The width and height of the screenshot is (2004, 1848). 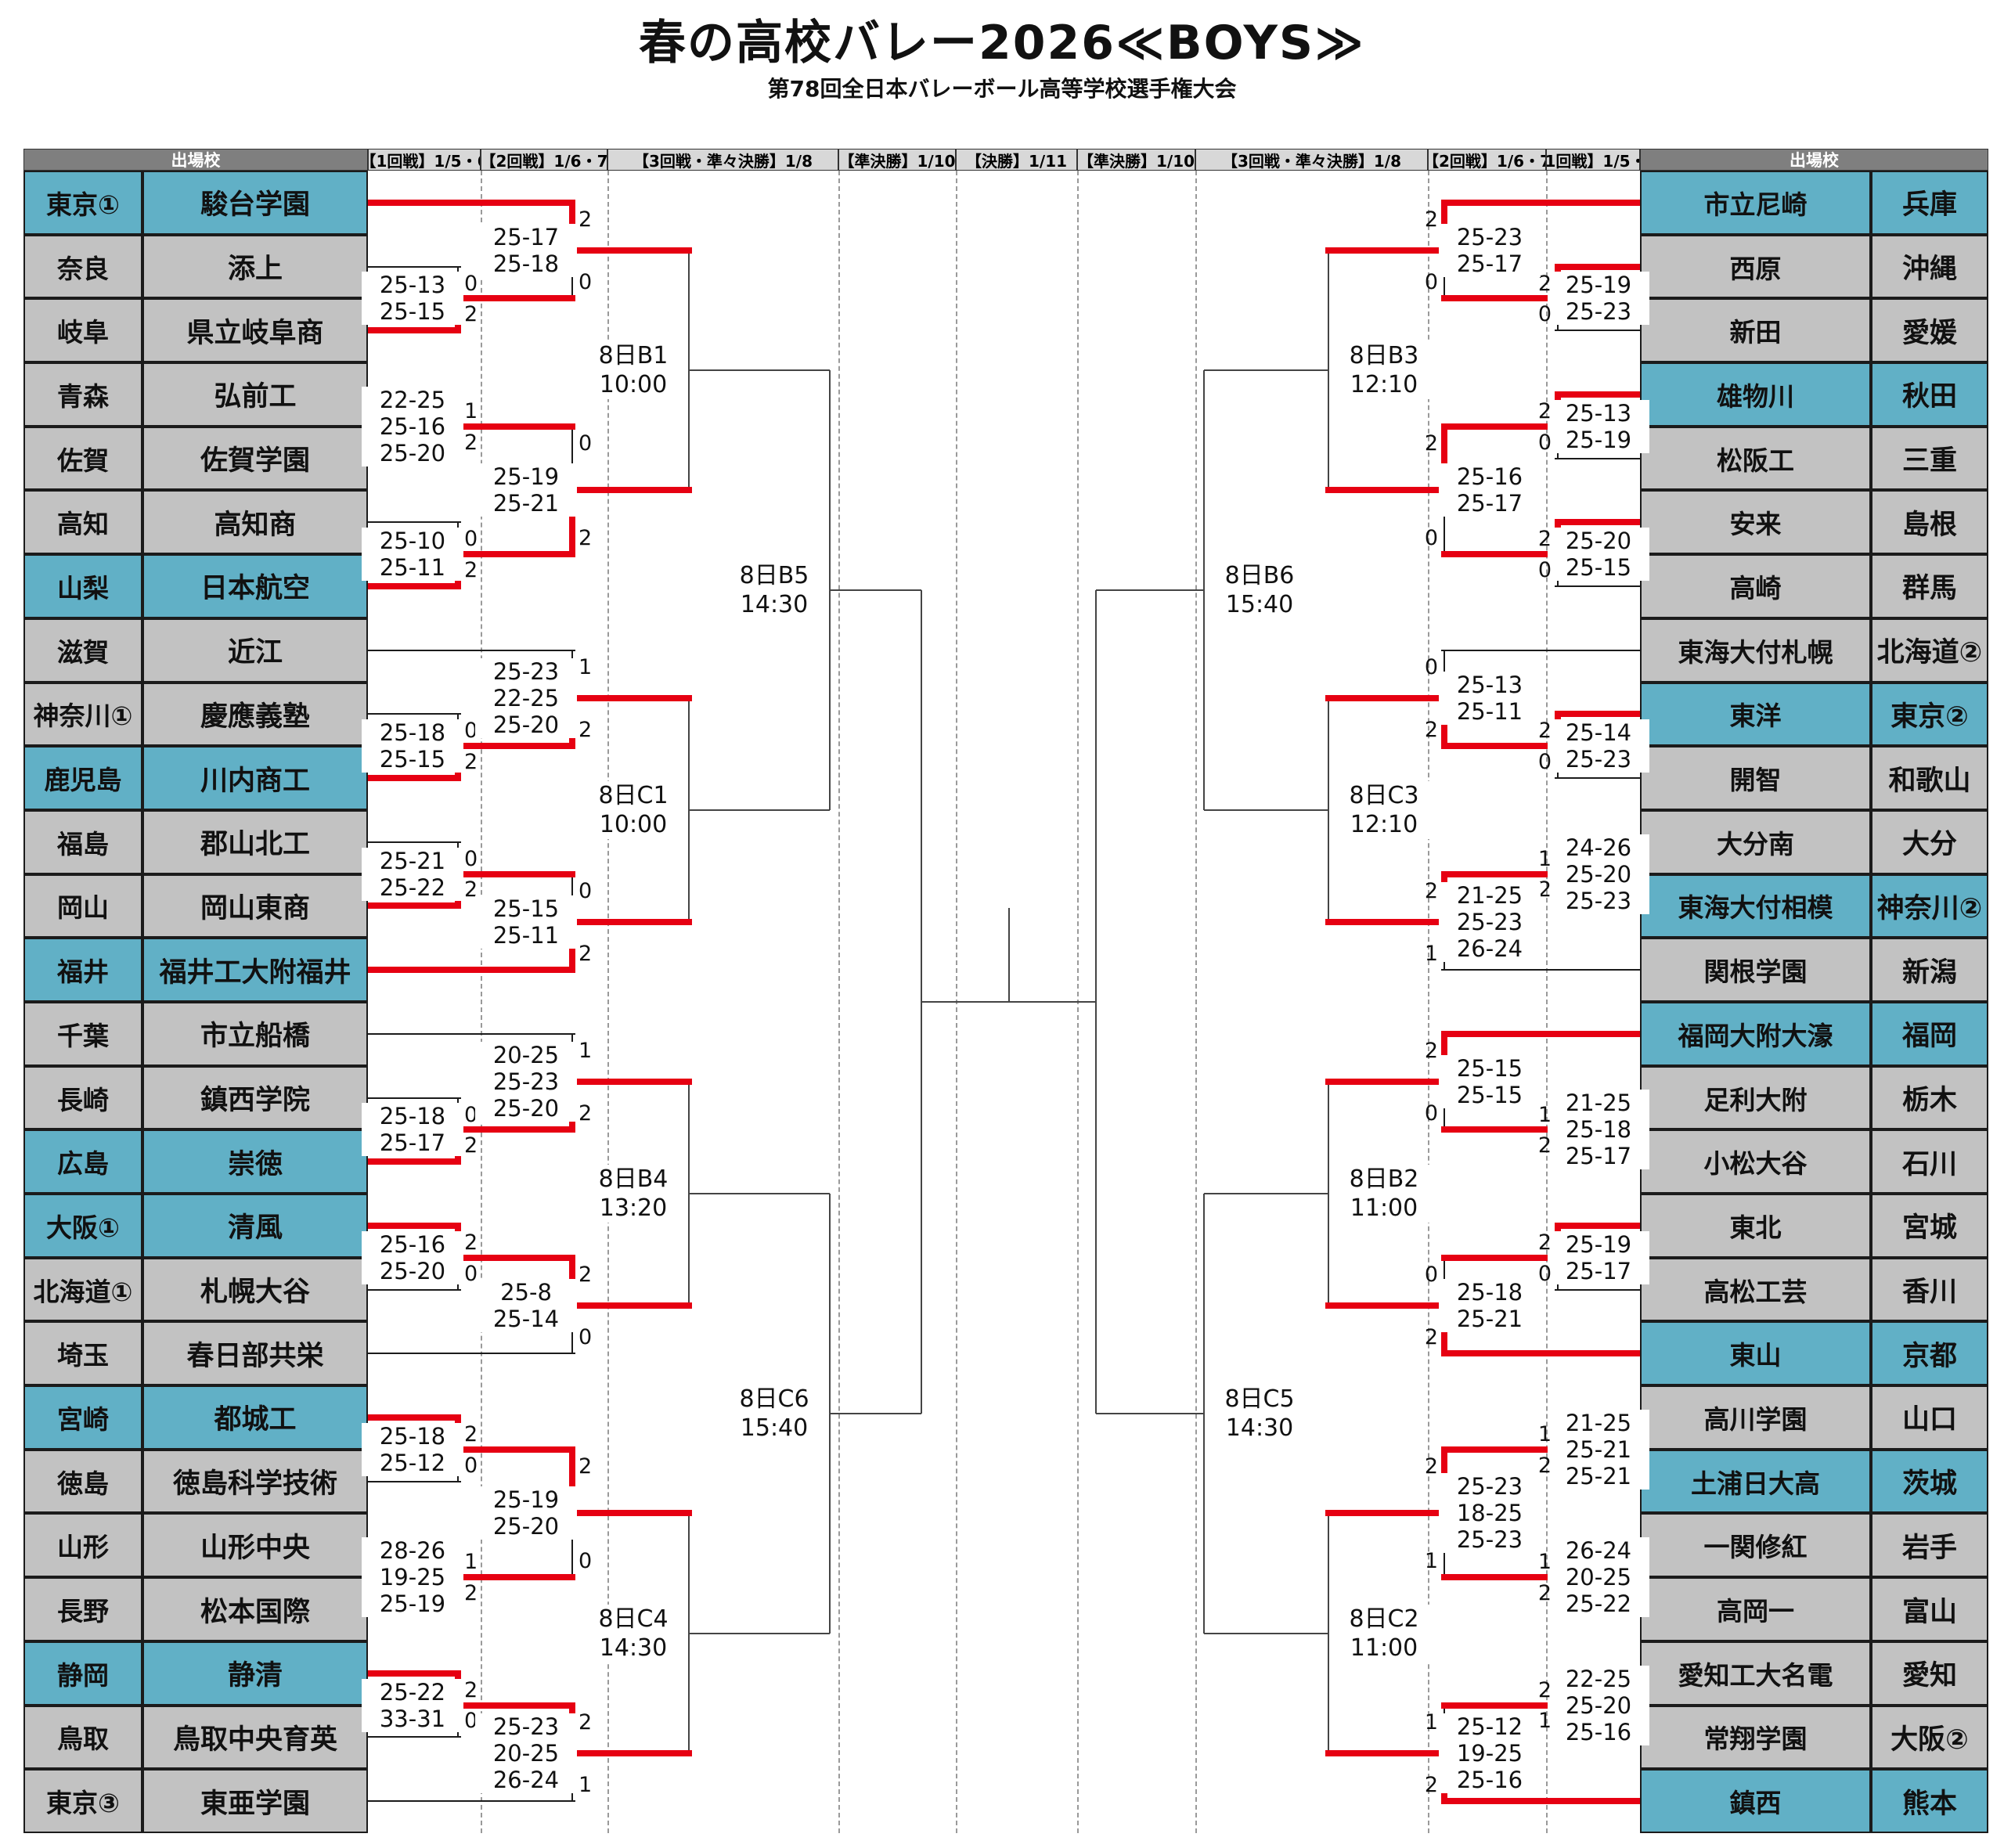 What do you see at coordinates (255, 586) in the screenshot?
I see `team-school: 日本航空` at bounding box center [255, 586].